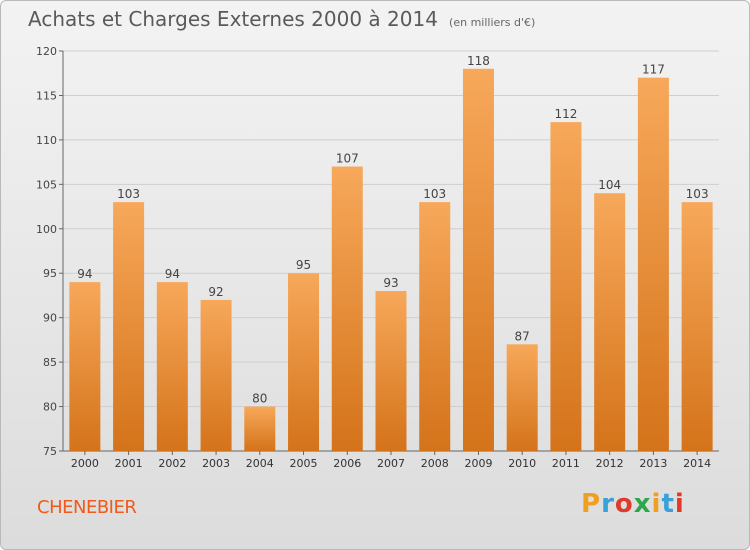  What do you see at coordinates (347, 159) in the screenshot?
I see `bar-value-label: 107` at bounding box center [347, 159].